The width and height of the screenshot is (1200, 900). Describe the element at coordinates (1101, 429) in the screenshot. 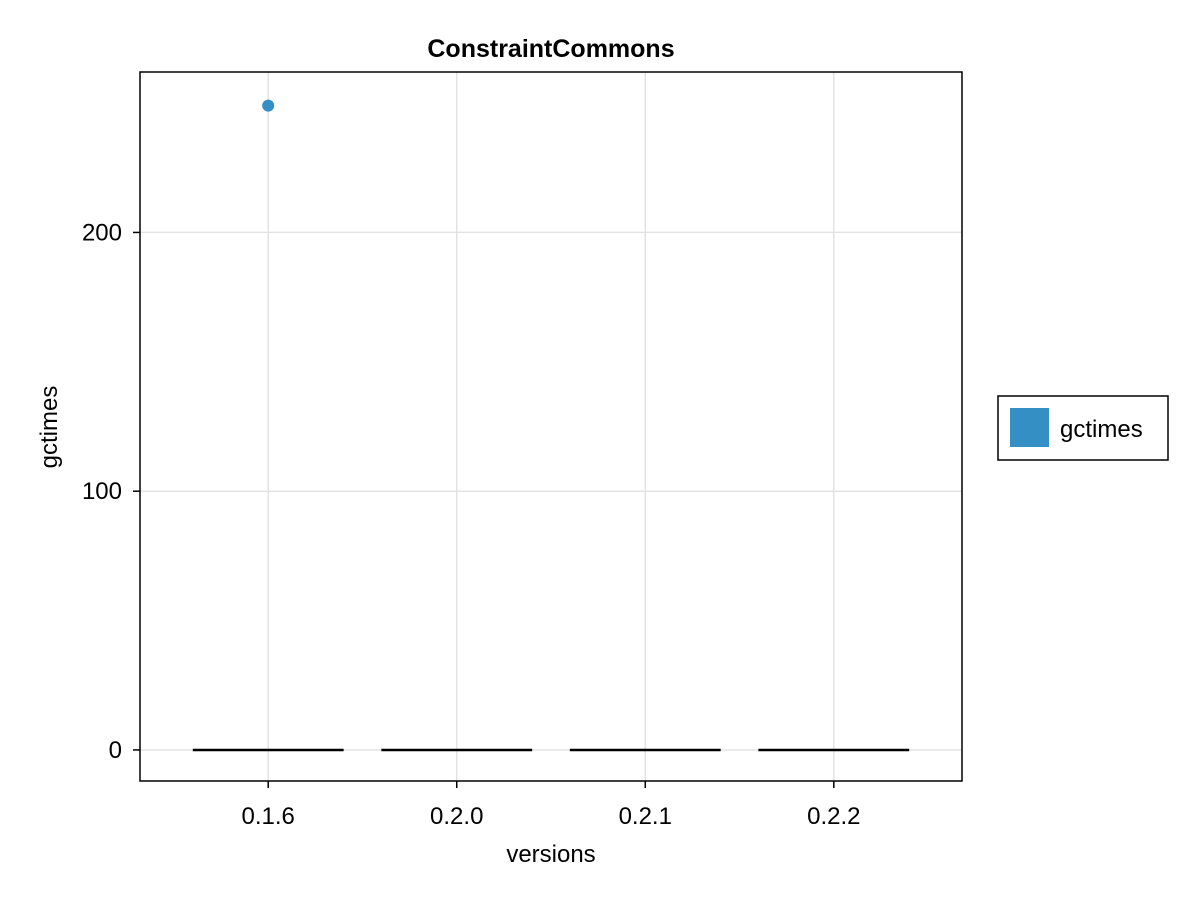

I see `legend-label: gctimes` at that location.